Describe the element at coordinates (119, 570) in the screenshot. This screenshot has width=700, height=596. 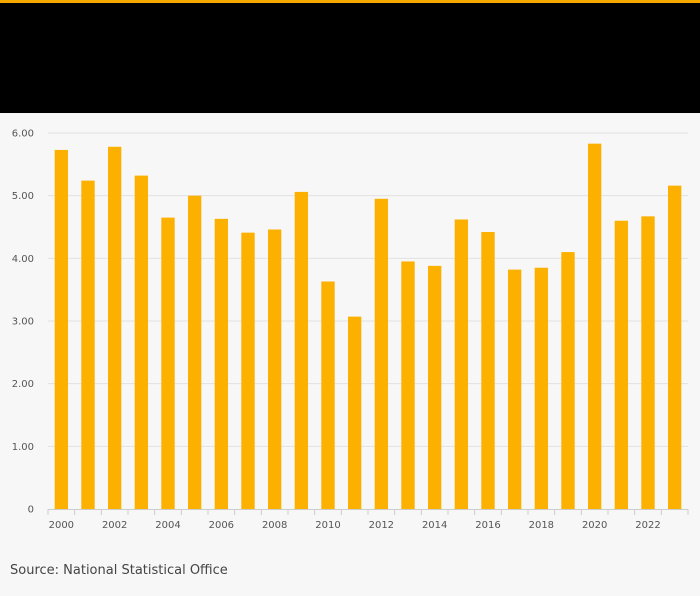
I see `source-note: Source: National Statistical Office` at that location.